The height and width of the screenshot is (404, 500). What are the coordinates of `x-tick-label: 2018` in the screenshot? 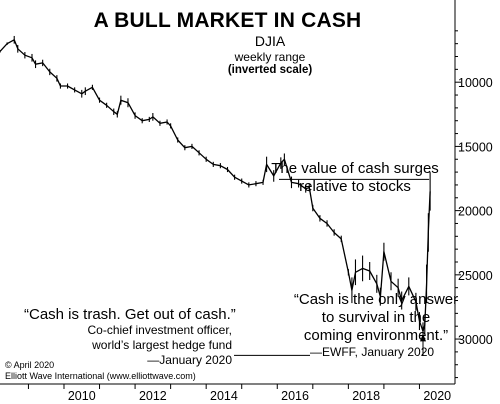 It's located at (366, 396).